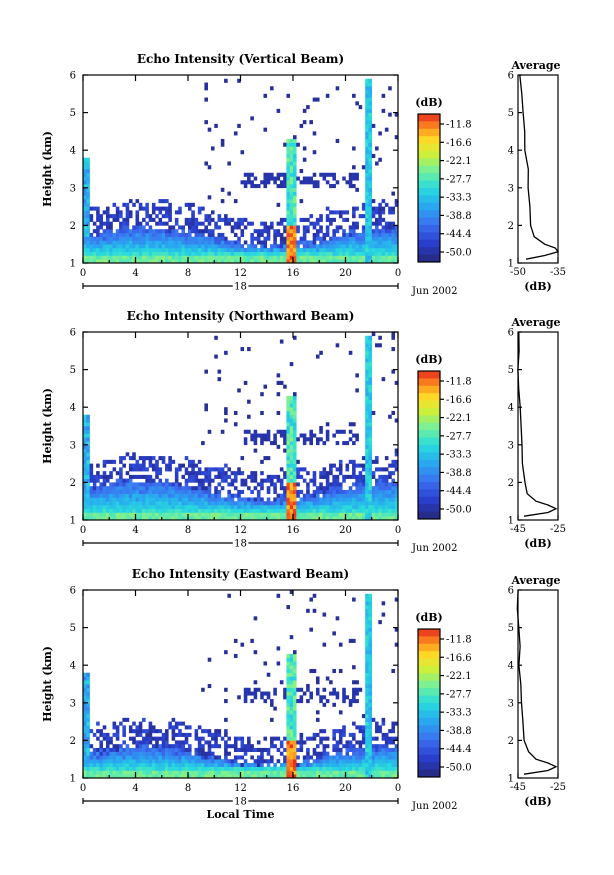 The height and width of the screenshot is (875, 614). What do you see at coordinates (558, 272) in the screenshot?
I see `profile-x-tick-label: -35` at bounding box center [558, 272].